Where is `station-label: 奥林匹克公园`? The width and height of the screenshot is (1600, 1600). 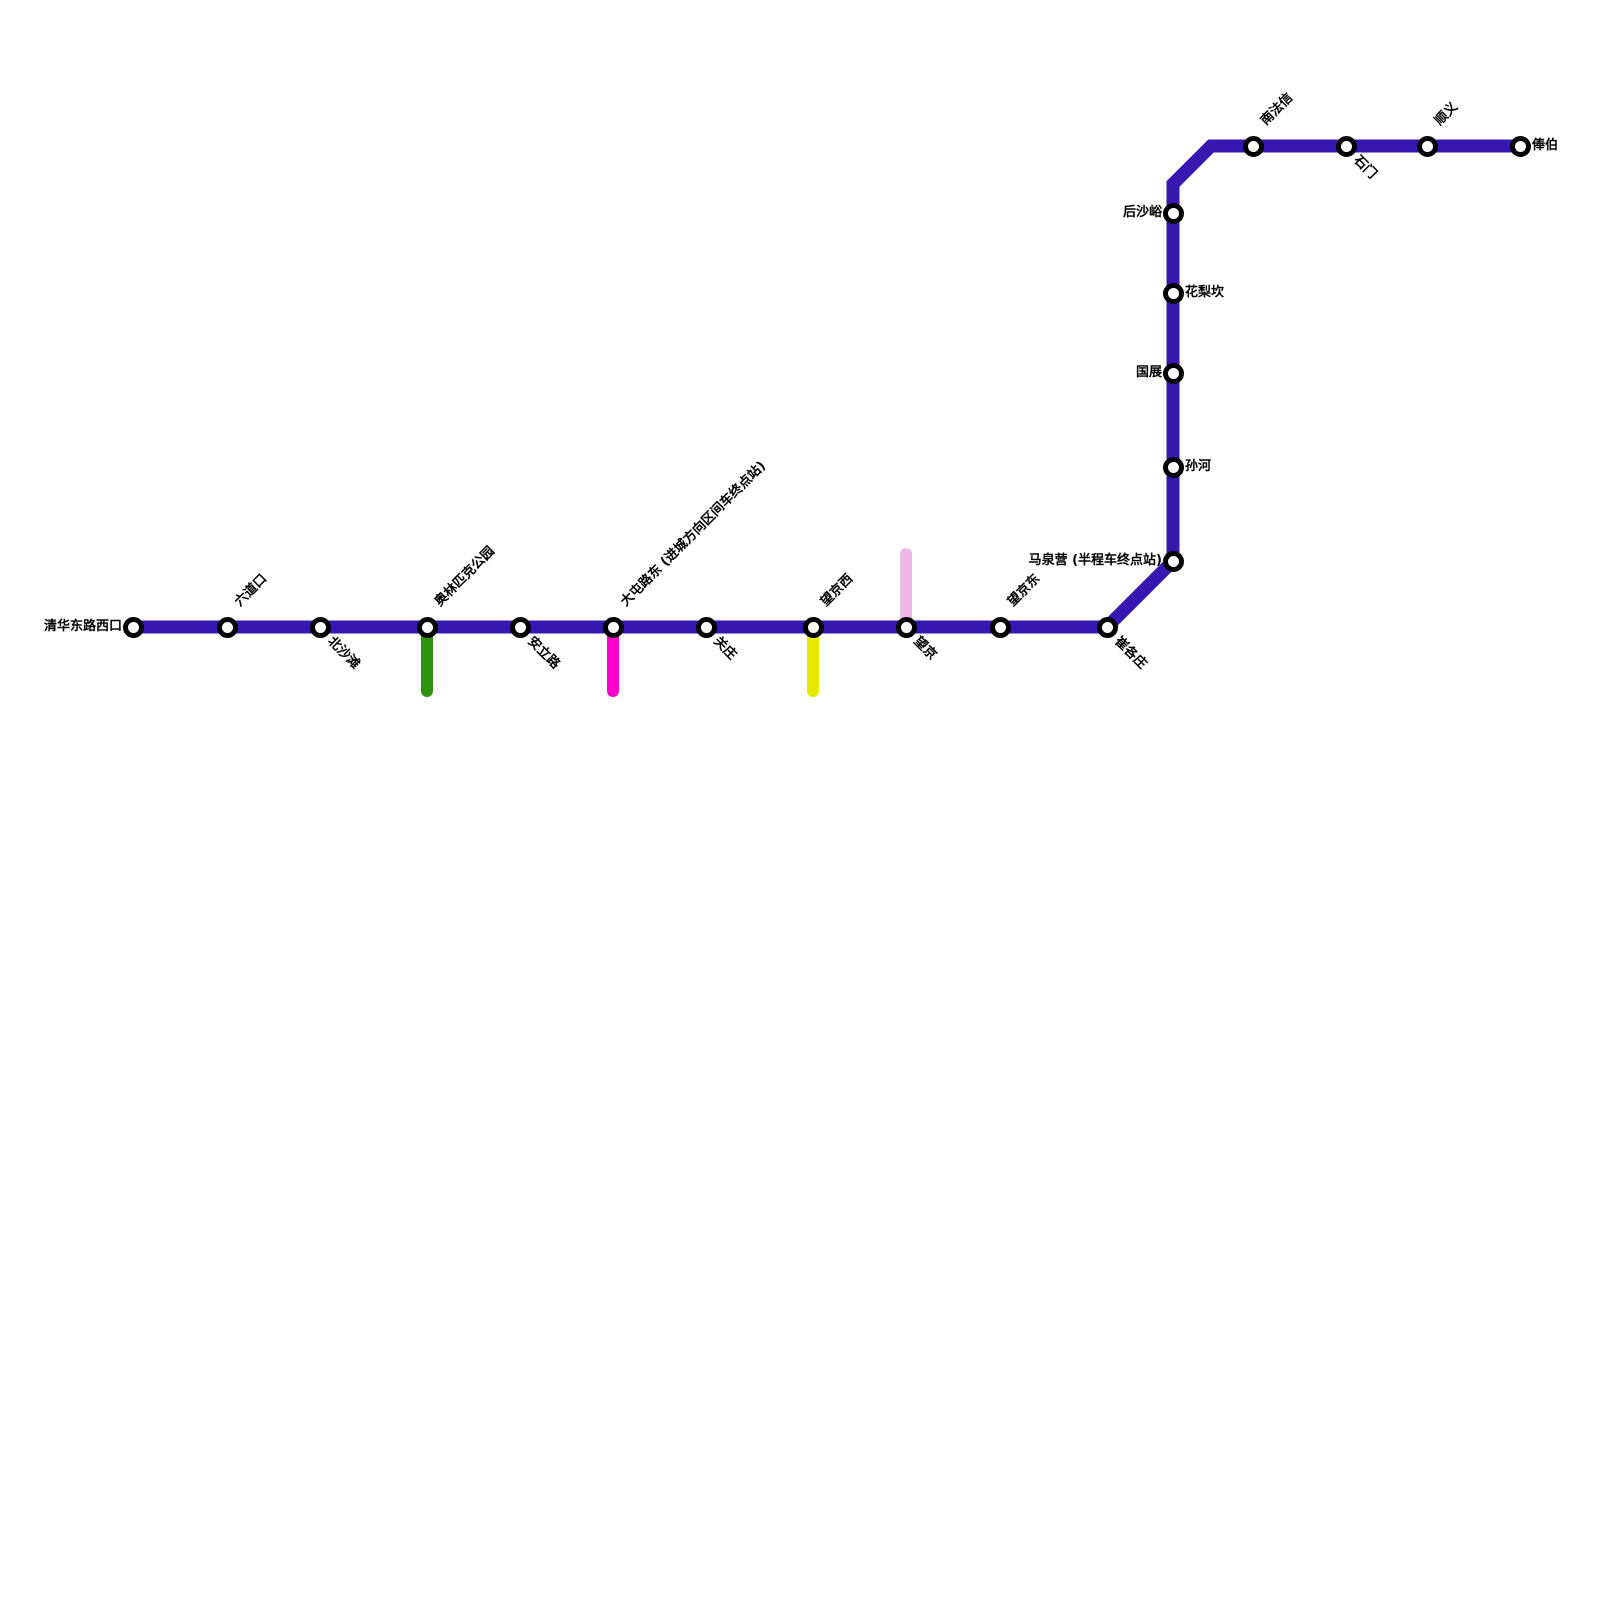
station-label: 奥林匹克公园 is located at coordinates (465, 576).